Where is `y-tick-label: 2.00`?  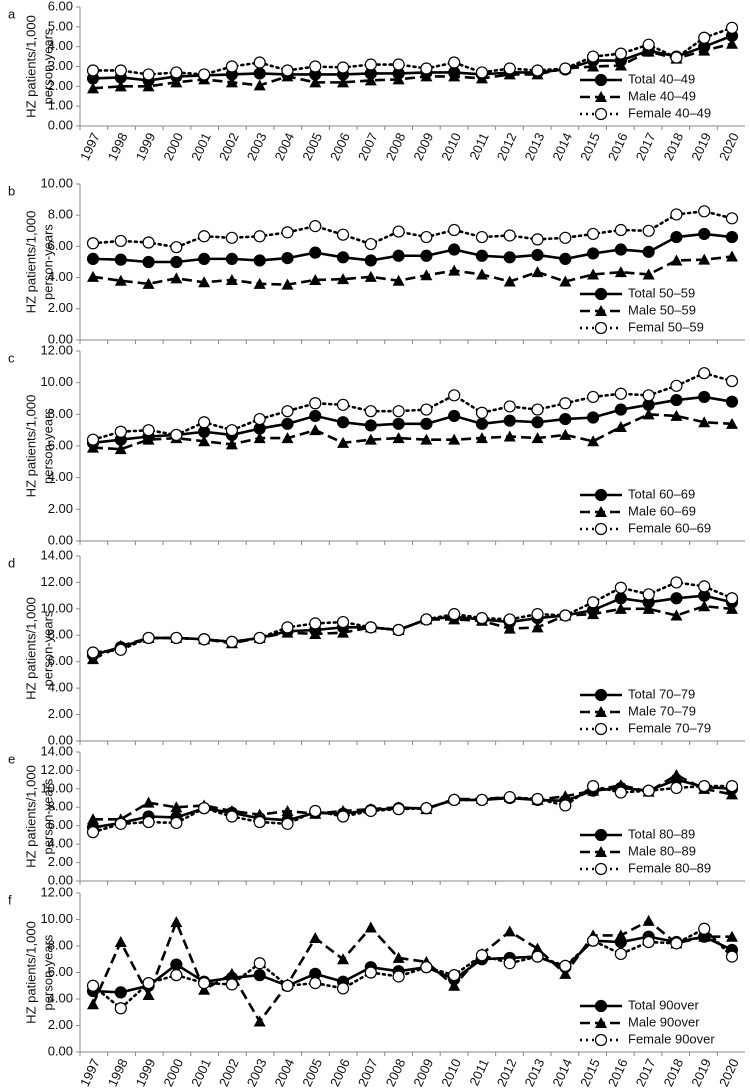 y-tick-label: 2.00 is located at coordinates (60, 508).